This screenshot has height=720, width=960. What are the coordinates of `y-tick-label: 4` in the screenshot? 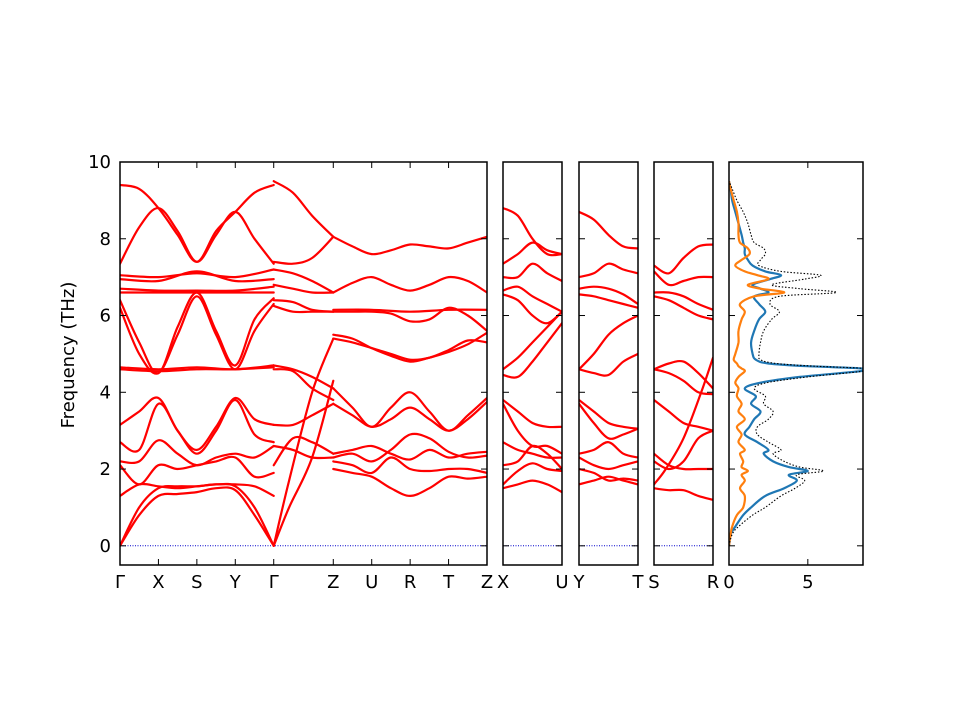 It's located at (105, 392).